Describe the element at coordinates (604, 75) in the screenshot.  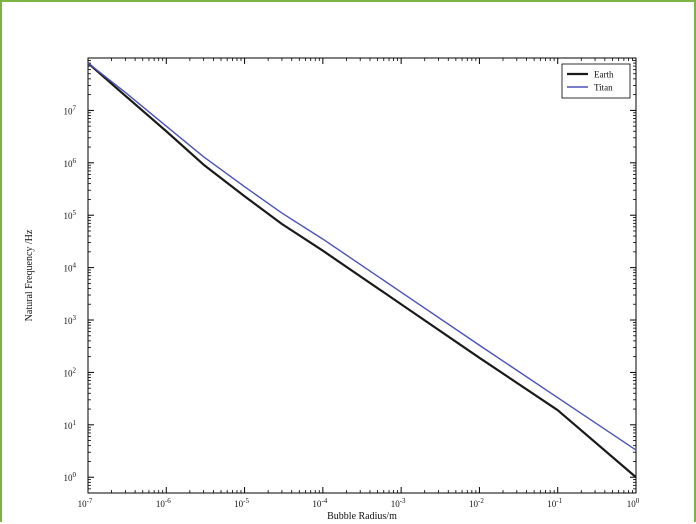
I see `legend-label-earth: Earth` at that location.